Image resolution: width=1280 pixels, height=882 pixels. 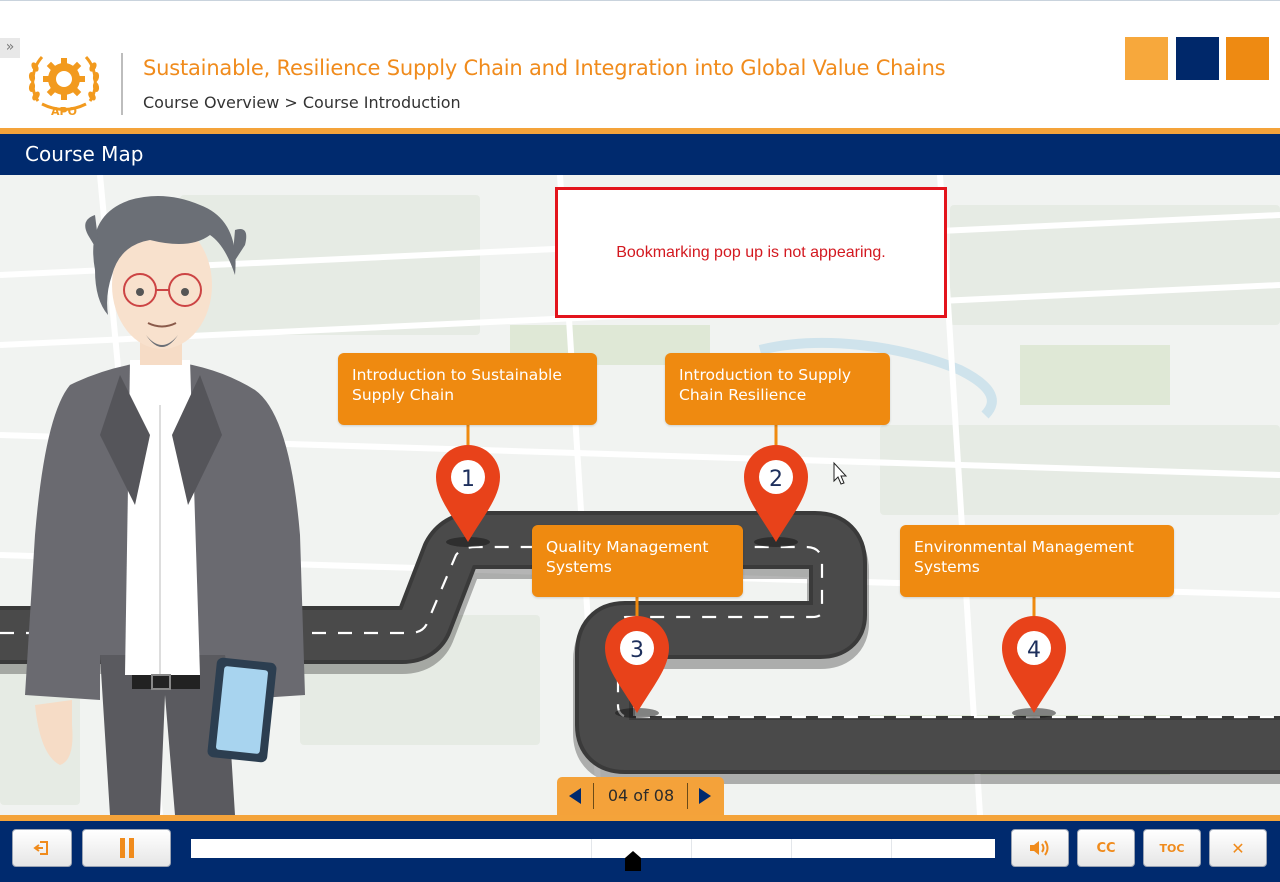 I want to click on topic-3-line2: Systems, so click(x=579, y=567).